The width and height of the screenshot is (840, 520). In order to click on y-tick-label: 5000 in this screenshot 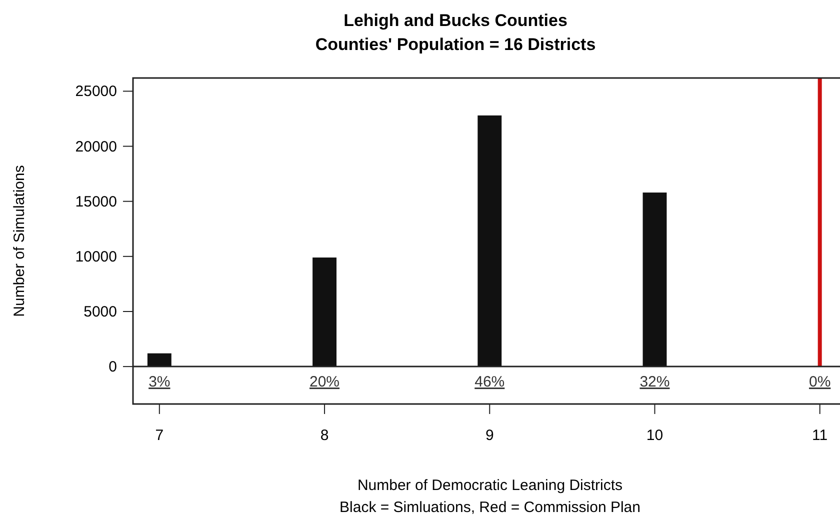, I will do `click(100, 311)`.